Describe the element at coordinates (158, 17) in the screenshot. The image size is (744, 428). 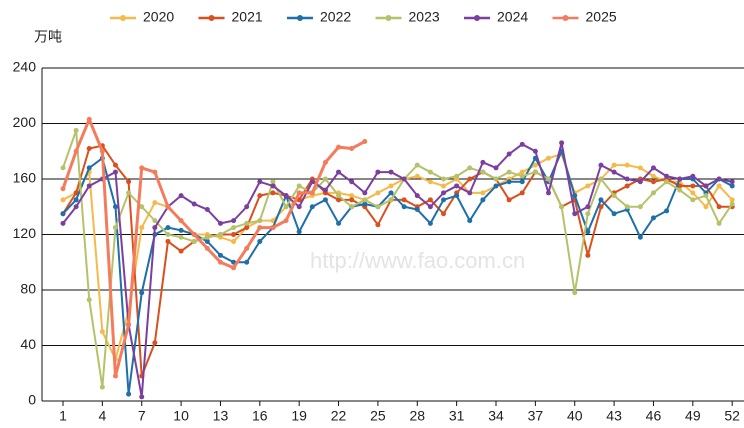
I see `legend-label: 2020` at that location.